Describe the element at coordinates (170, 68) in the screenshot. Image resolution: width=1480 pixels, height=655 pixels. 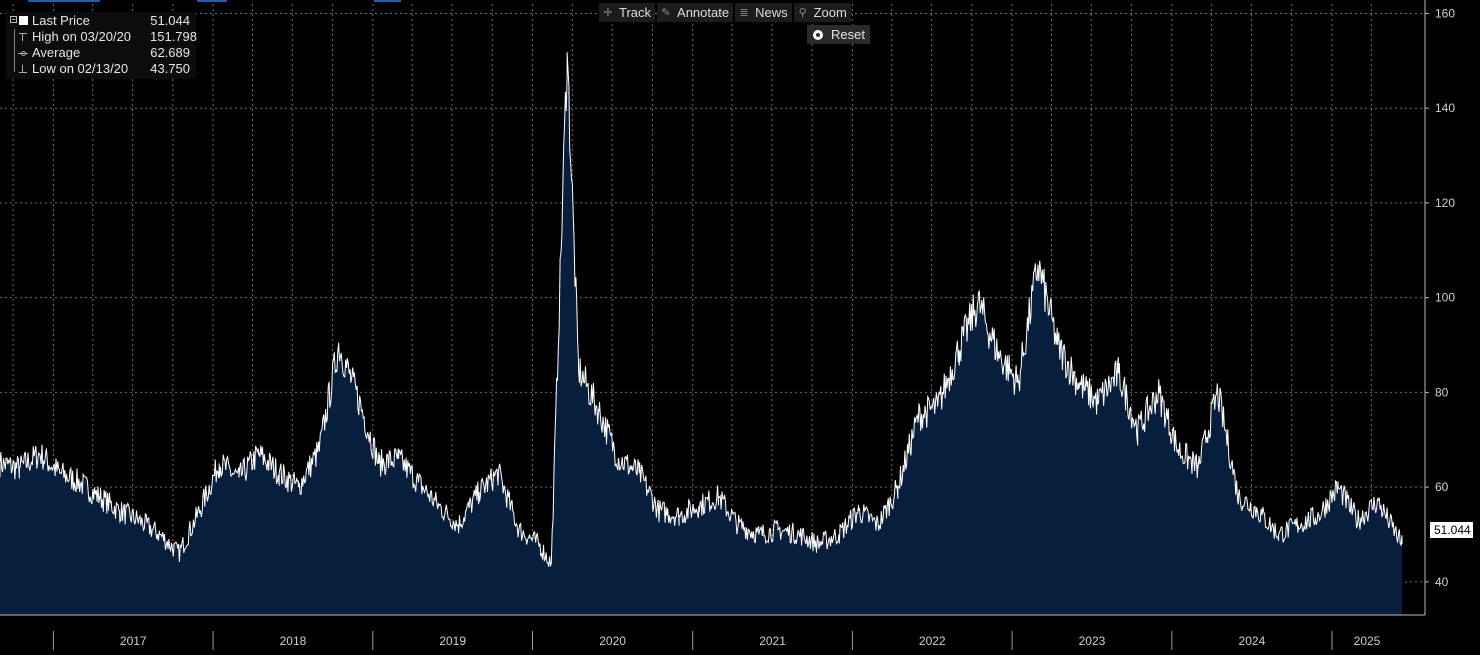
I see `legend-low-value: 43.750` at that location.